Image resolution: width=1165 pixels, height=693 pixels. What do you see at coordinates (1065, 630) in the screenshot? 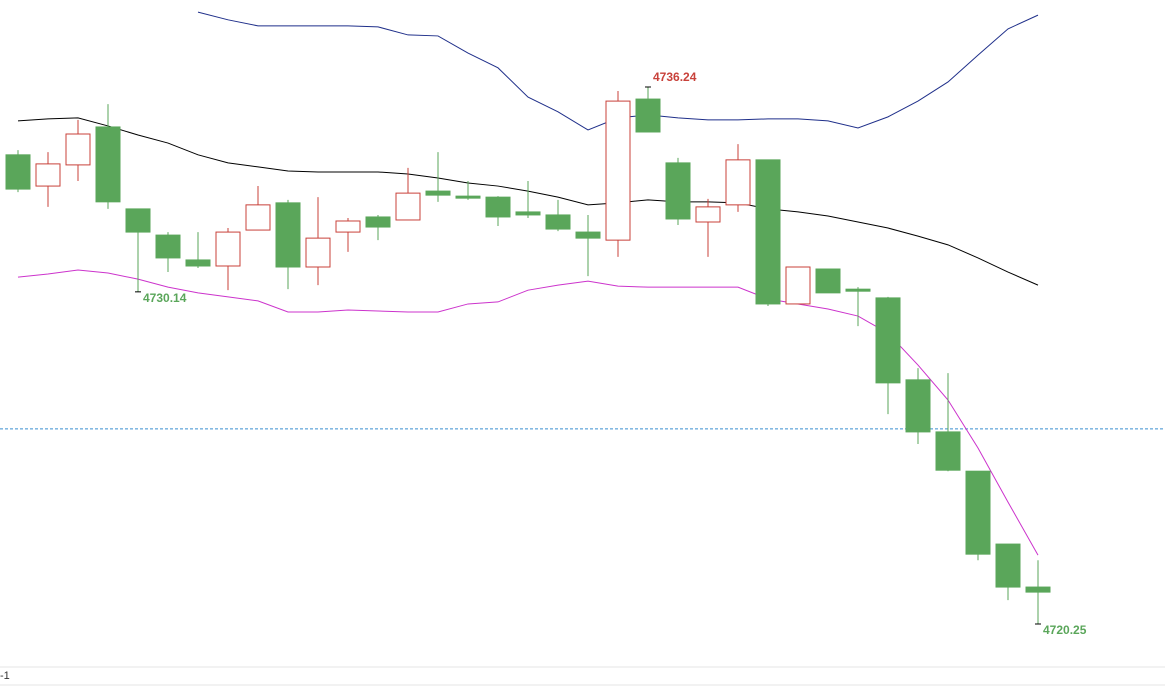
I see `extreme-label: 4720.25` at bounding box center [1065, 630].